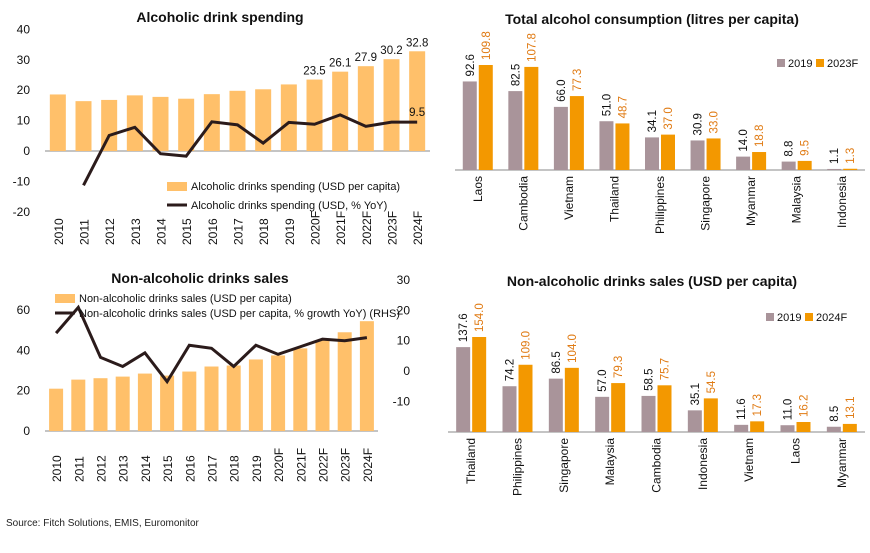 The image size is (870, 553). Describe the element at coordinates (480, 317) in the screenshot. I see `data-label-2024F: 154.0` at that location.